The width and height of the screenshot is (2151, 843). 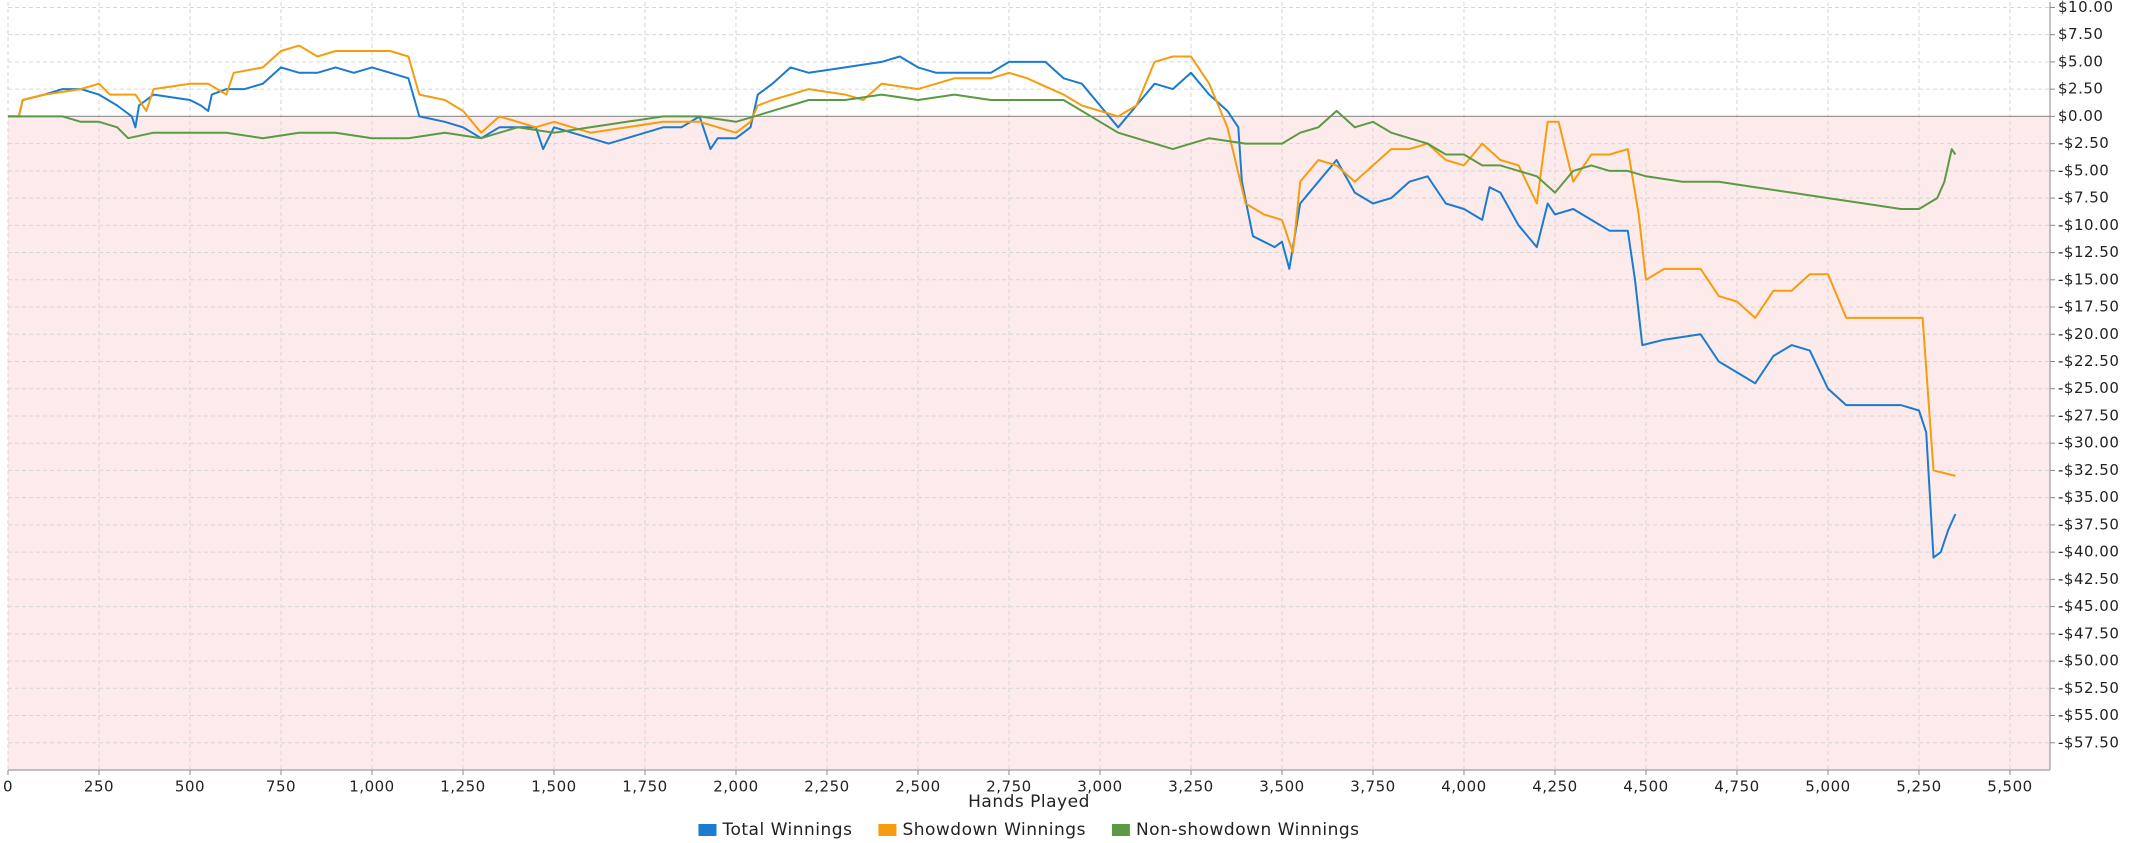 I want to click on y-tick-label: -$12.50, so click(x=2088, y=252).